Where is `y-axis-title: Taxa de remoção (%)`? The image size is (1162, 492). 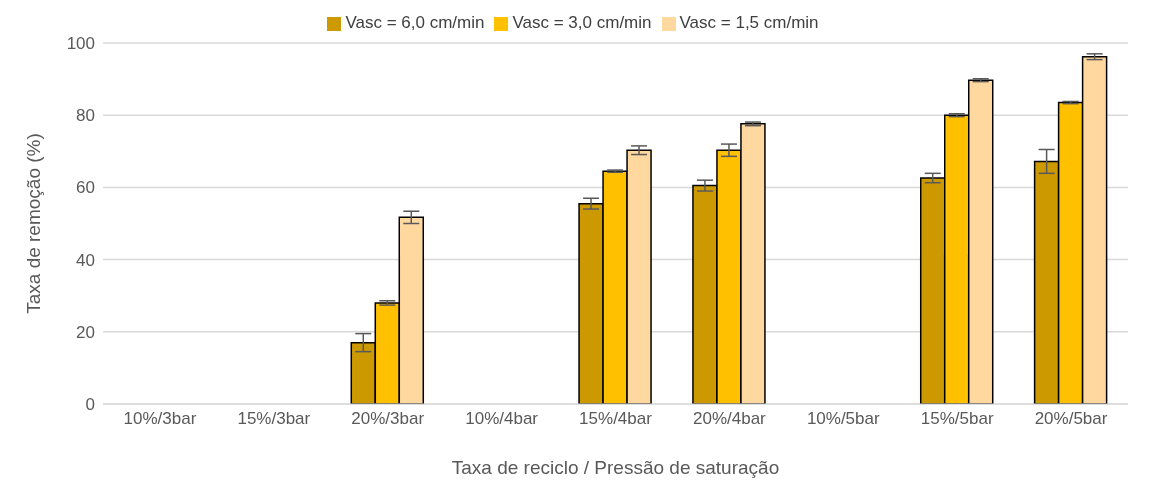 y-axis-title: Taxa de remoção (%) is located at coordinates (33, 223).